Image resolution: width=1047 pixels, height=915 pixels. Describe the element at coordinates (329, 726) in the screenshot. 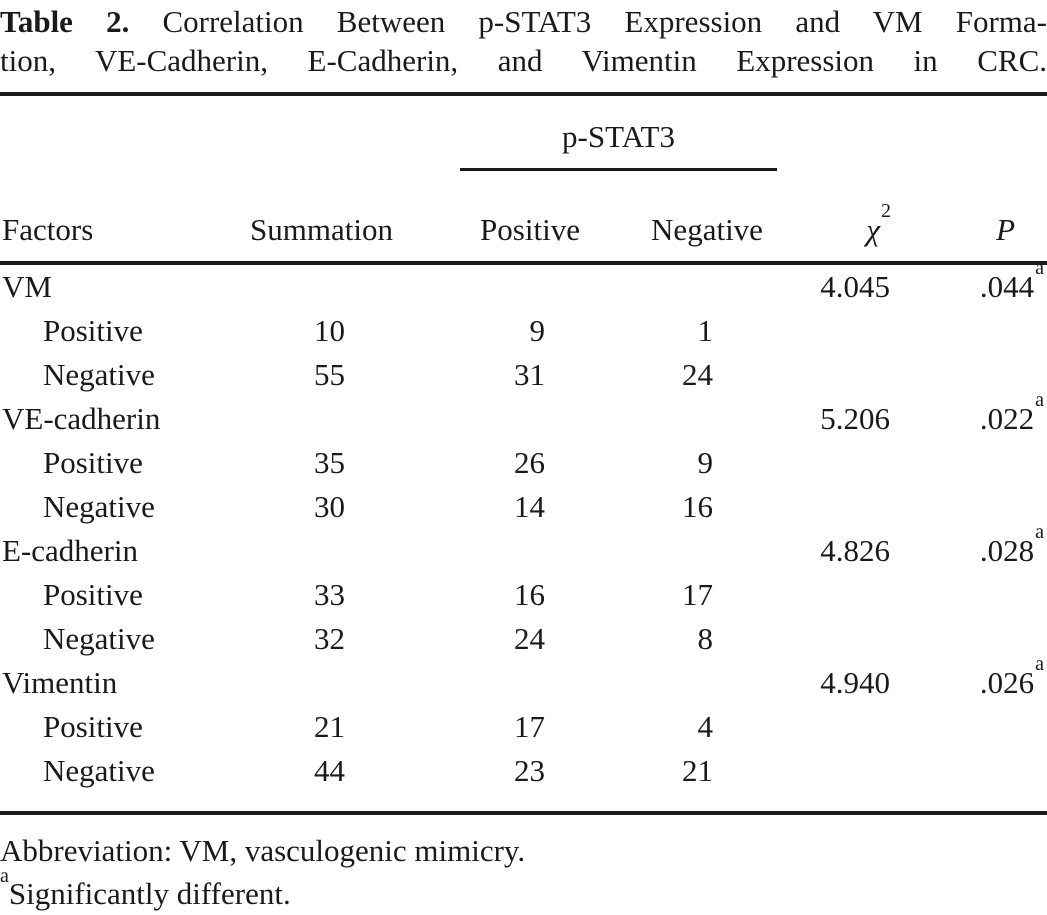

I see `summation-cell: 21` at that location.